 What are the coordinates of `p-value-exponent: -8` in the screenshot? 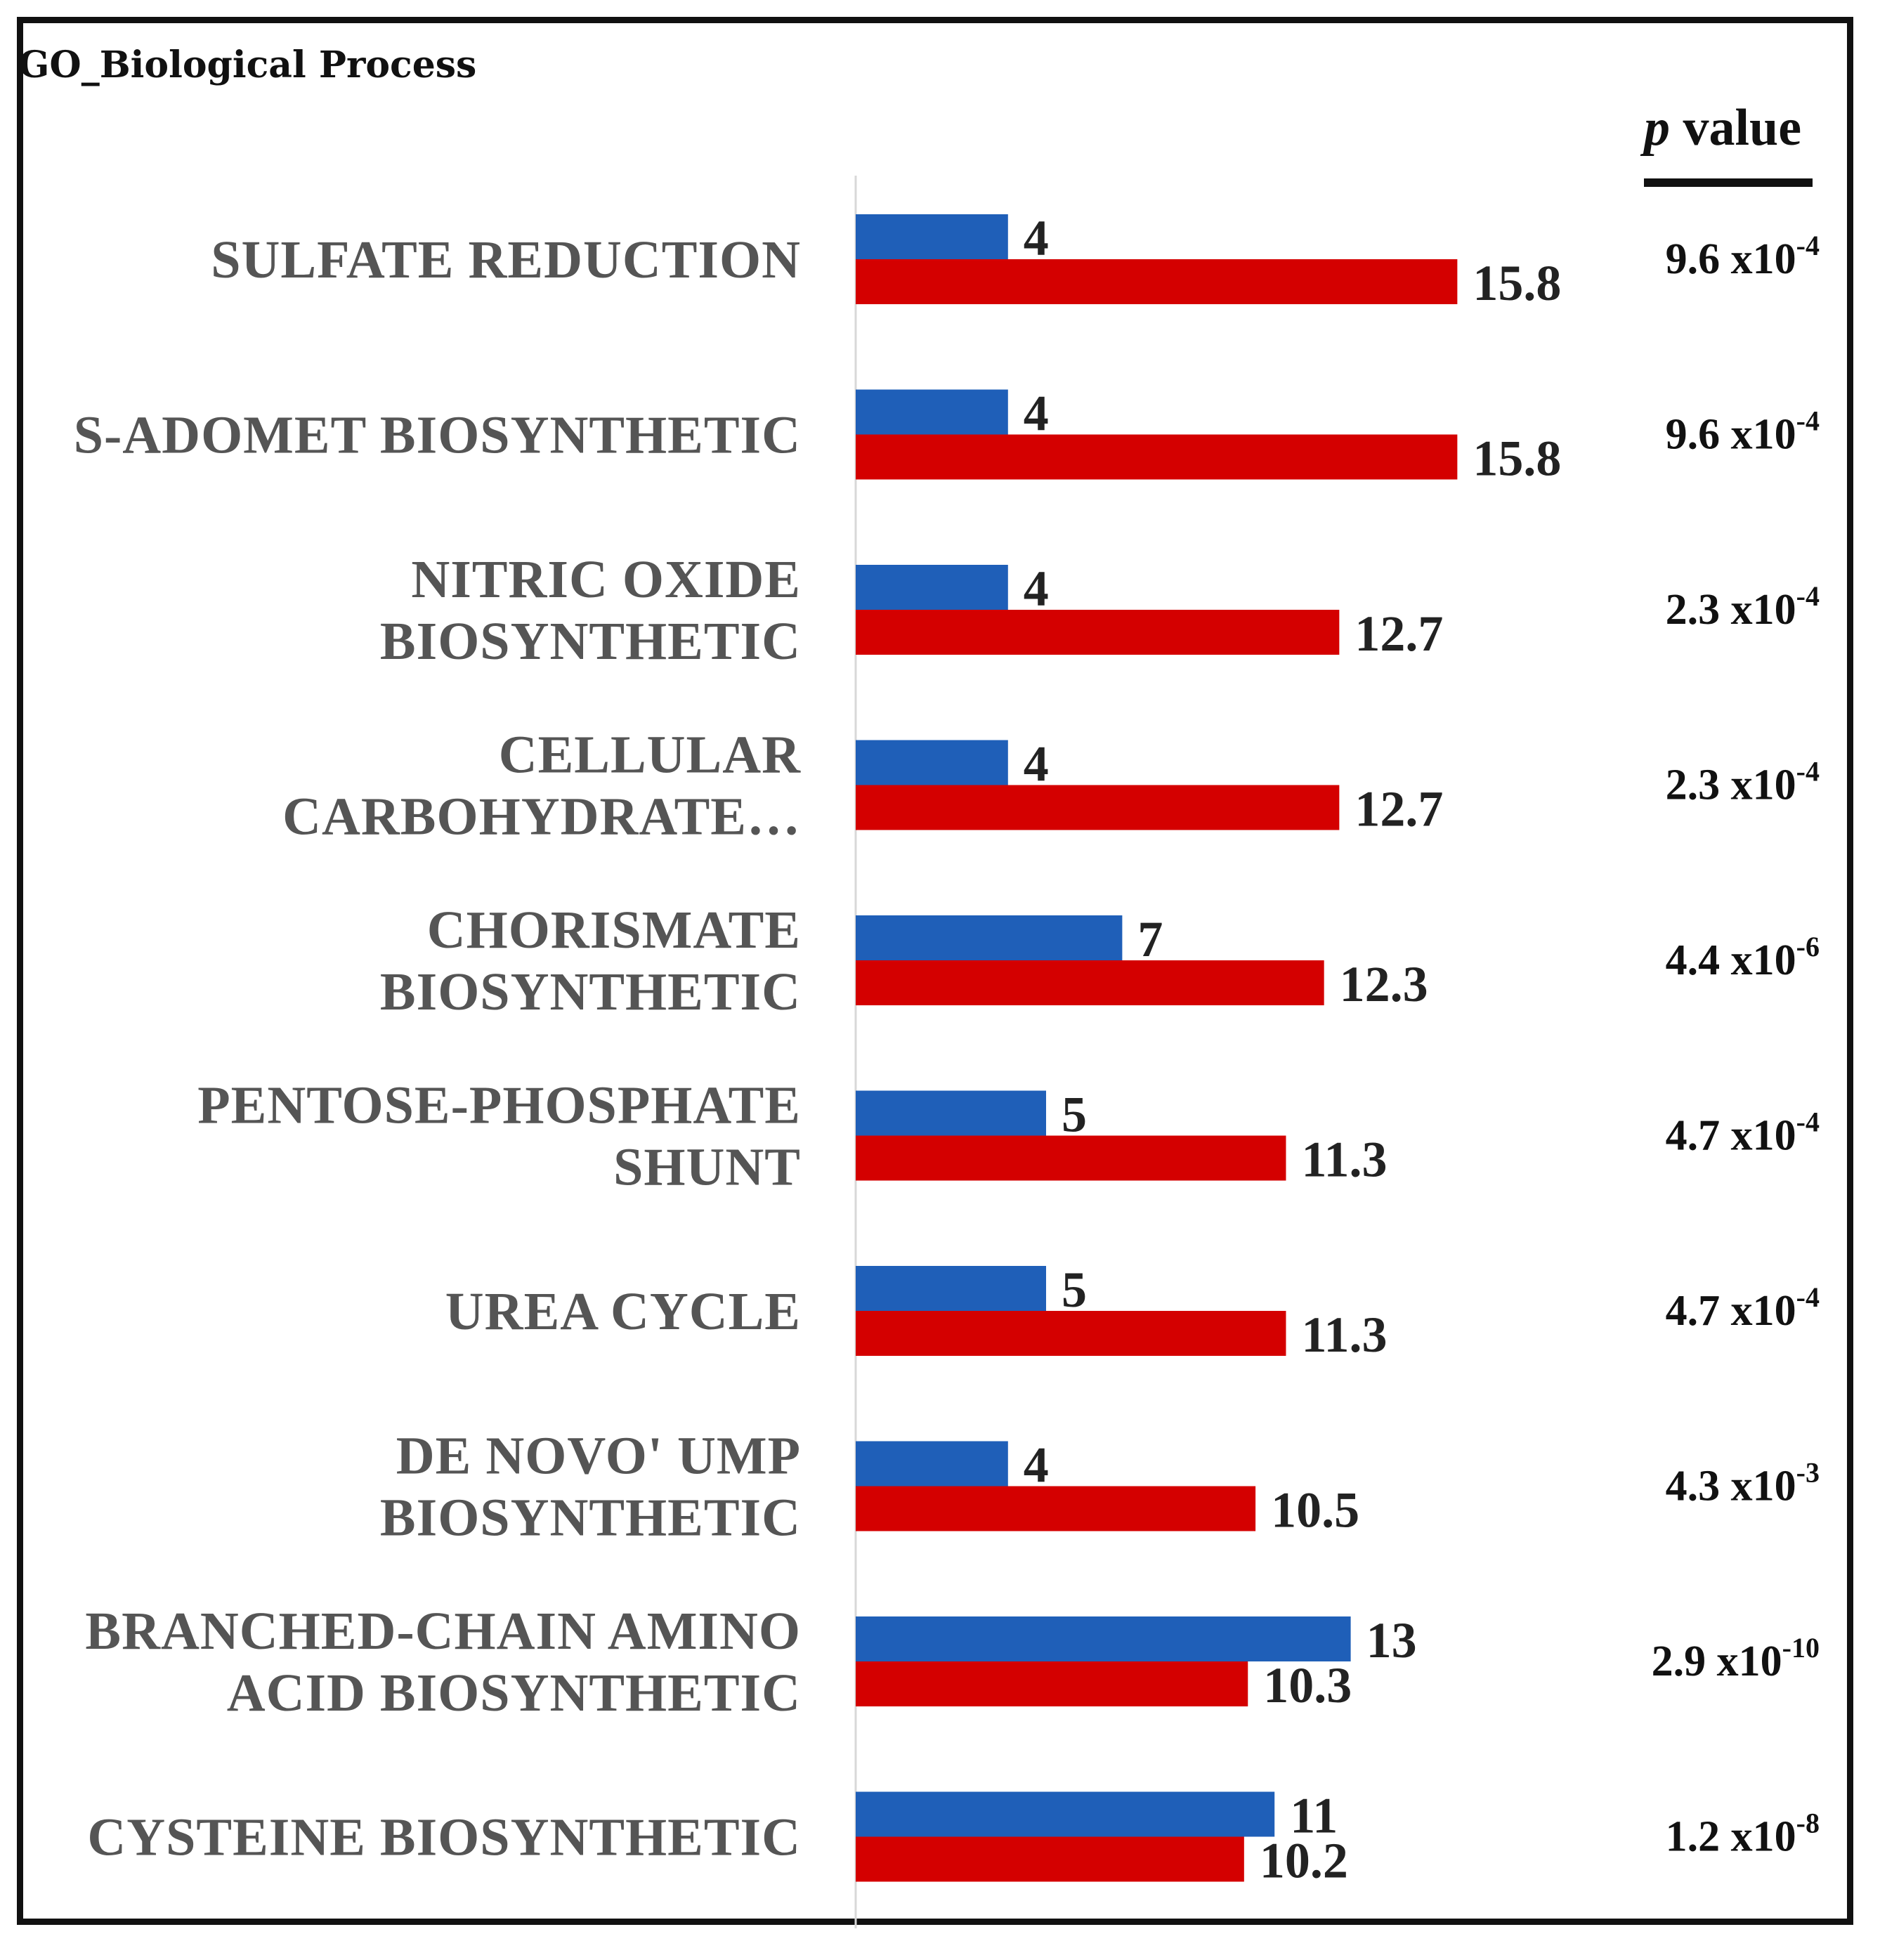 It's located at (1808, 1824).